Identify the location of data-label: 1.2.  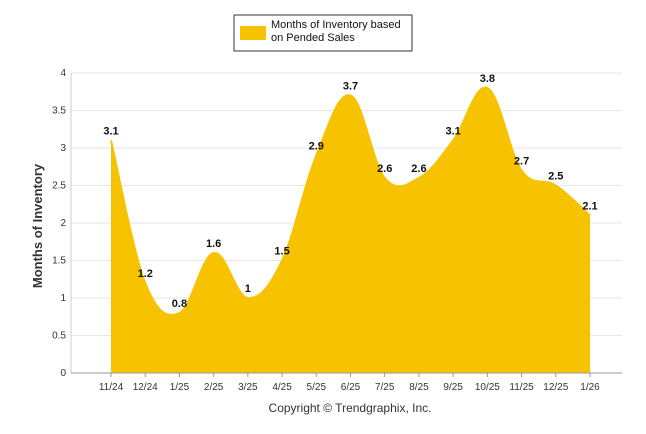
(145, 274).